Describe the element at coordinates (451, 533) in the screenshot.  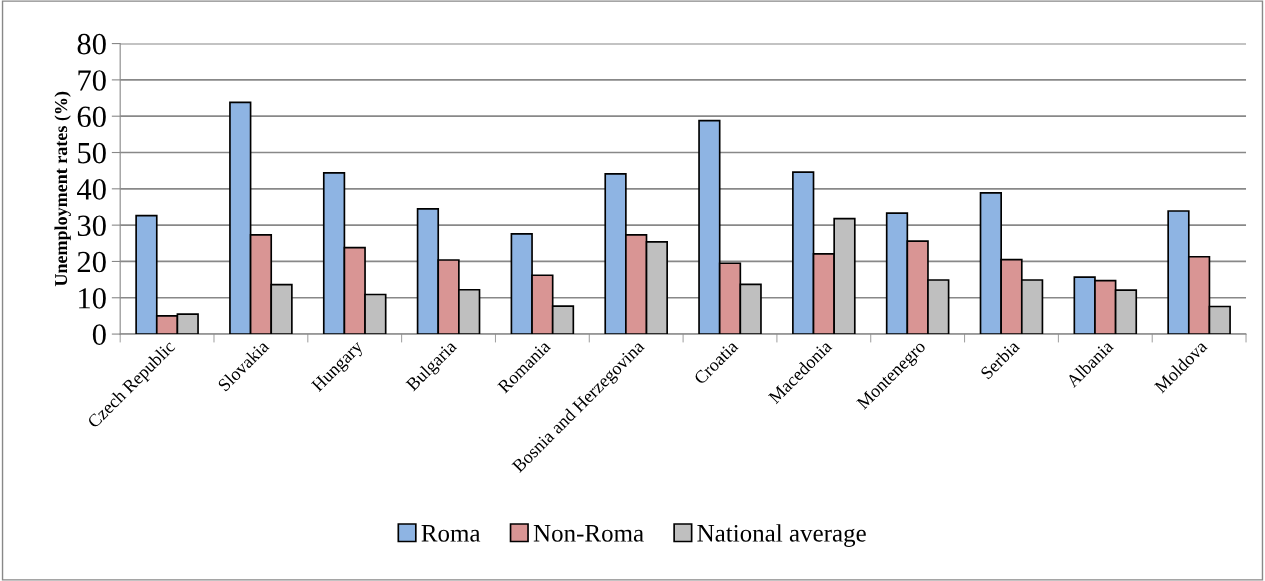
I see `legend-label: Roma` at that location.